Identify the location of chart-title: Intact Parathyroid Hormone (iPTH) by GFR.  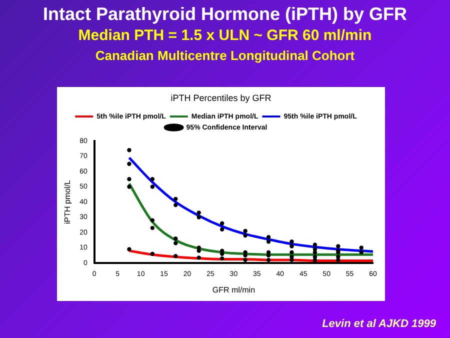
(225, 14).